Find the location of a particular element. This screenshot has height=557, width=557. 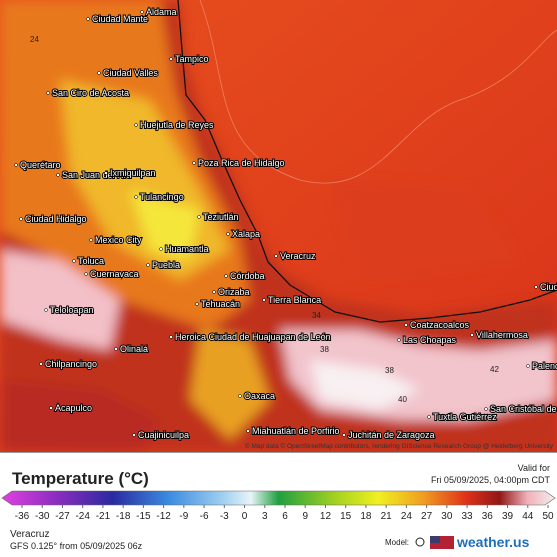

tick-label: -12 is located at coordinates (163, 516).